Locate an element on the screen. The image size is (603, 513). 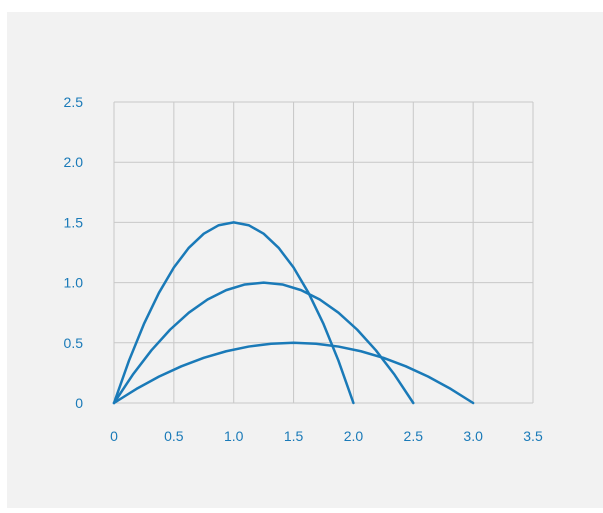
x-tick-label: 2.0 is located at coordinates (354, 436).